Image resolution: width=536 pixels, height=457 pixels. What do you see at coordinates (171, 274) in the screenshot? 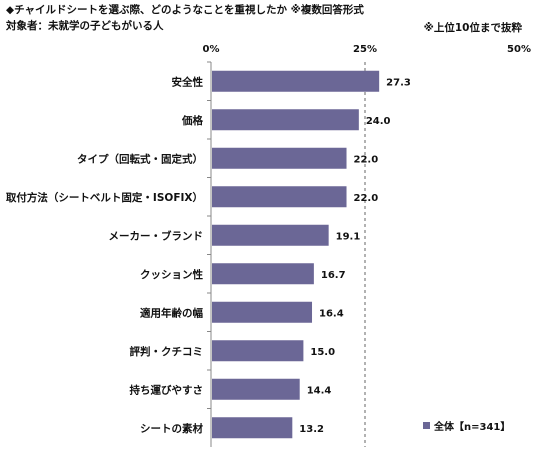
I see `category-label: クッション性` at bounding box center [171, 274].